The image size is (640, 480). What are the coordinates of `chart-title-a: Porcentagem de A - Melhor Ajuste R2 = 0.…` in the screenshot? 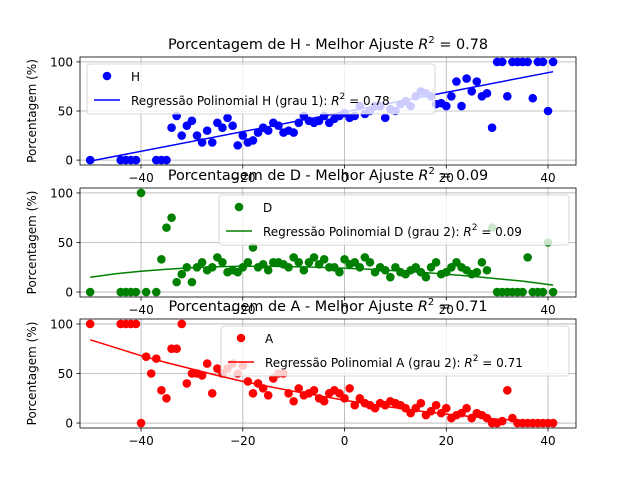 It's located at (327, 306).